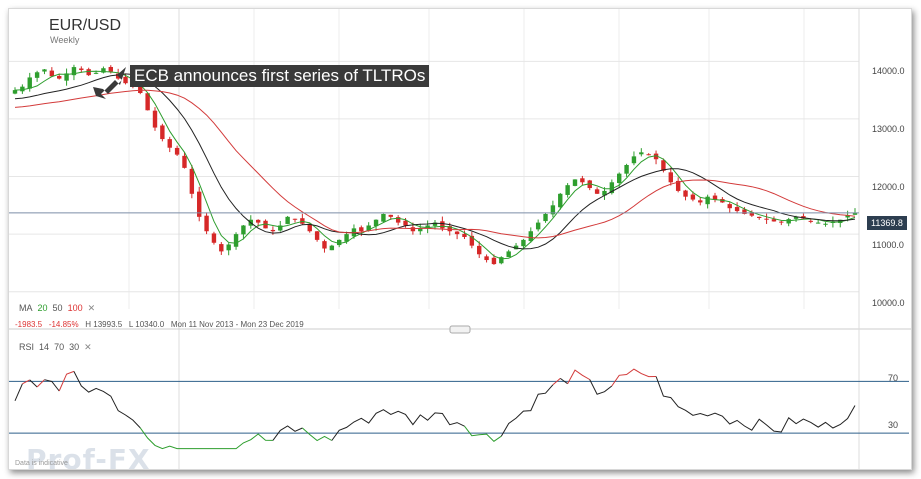  Describe the element at coordinates (888, 303) in the screenshot. I see `y-tick-label: 10000.0` at that location.